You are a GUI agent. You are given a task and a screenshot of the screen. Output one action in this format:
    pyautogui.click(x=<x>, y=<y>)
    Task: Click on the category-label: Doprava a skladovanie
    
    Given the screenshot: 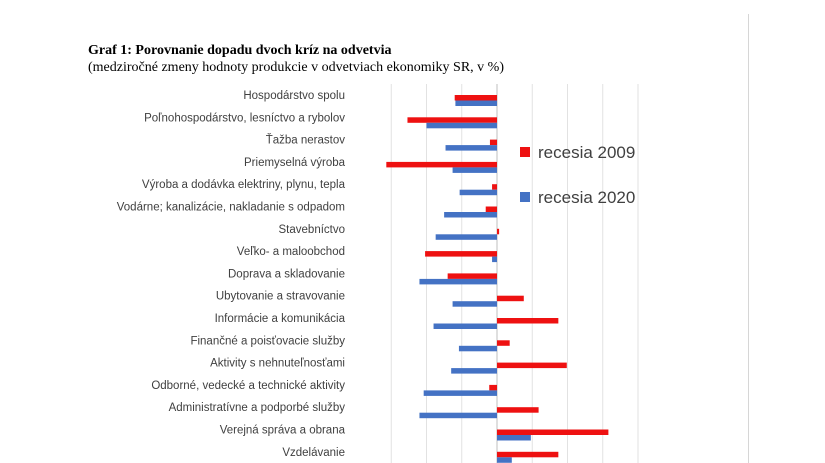 What is the action you would take?
    pyautogui.click(x=286, y=274)
    